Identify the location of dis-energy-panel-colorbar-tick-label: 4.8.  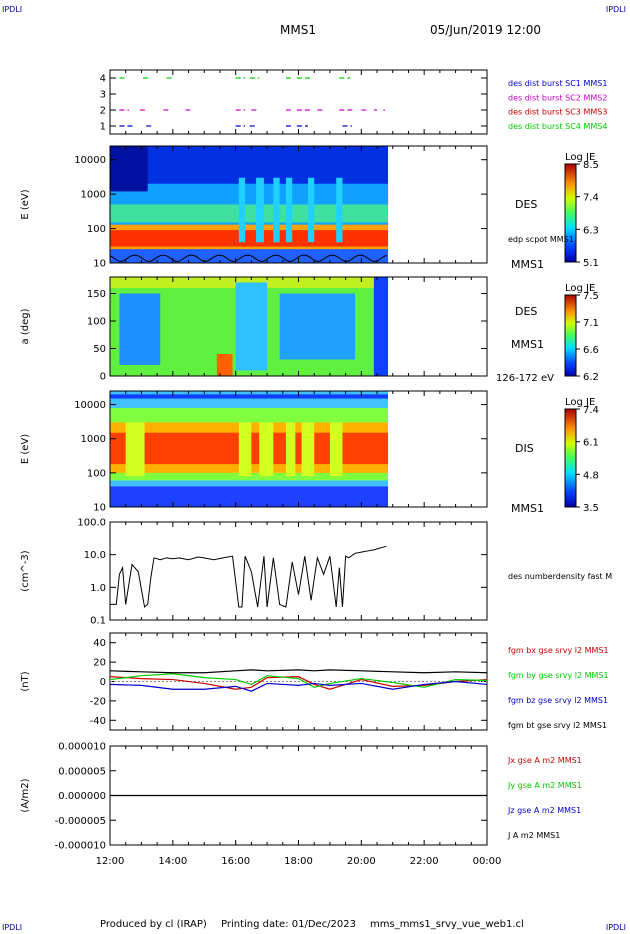
(591, 475).